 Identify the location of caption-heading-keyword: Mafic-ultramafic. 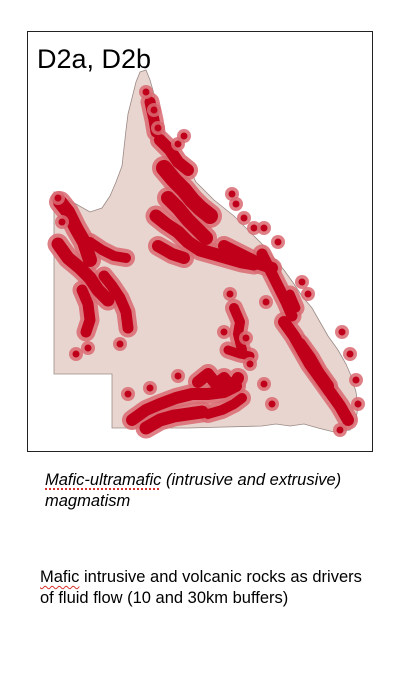
(103, 480).